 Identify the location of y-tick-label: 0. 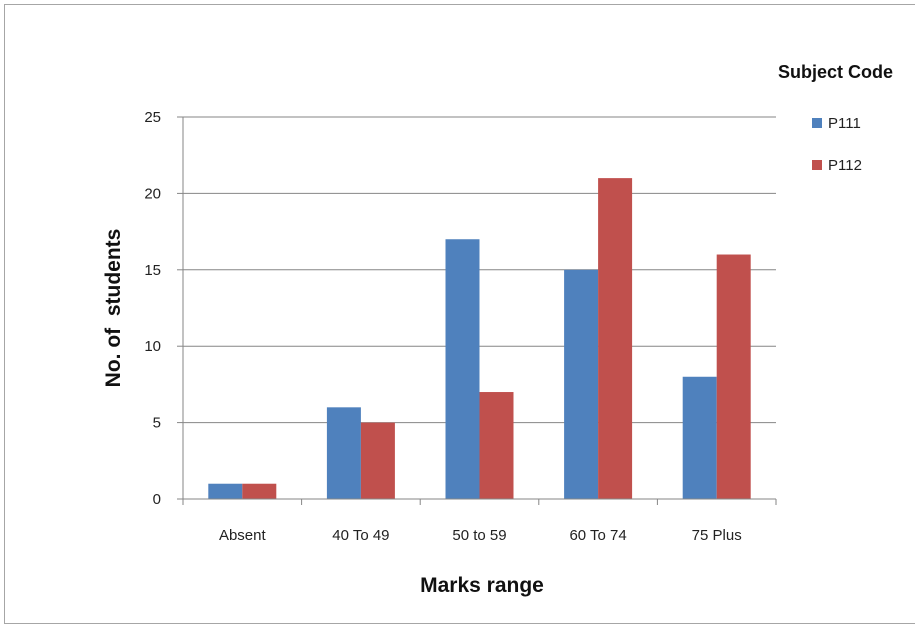
(157, 499).